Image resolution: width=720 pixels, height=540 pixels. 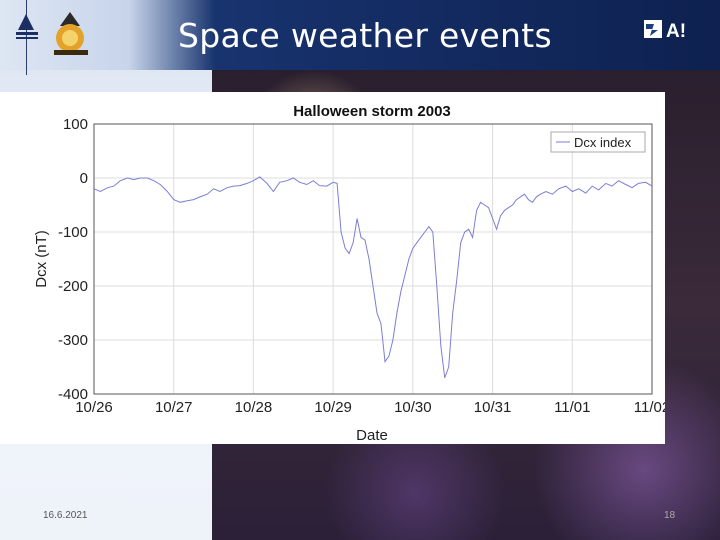 I want to click on legend-box, so click(x=598, y=142).